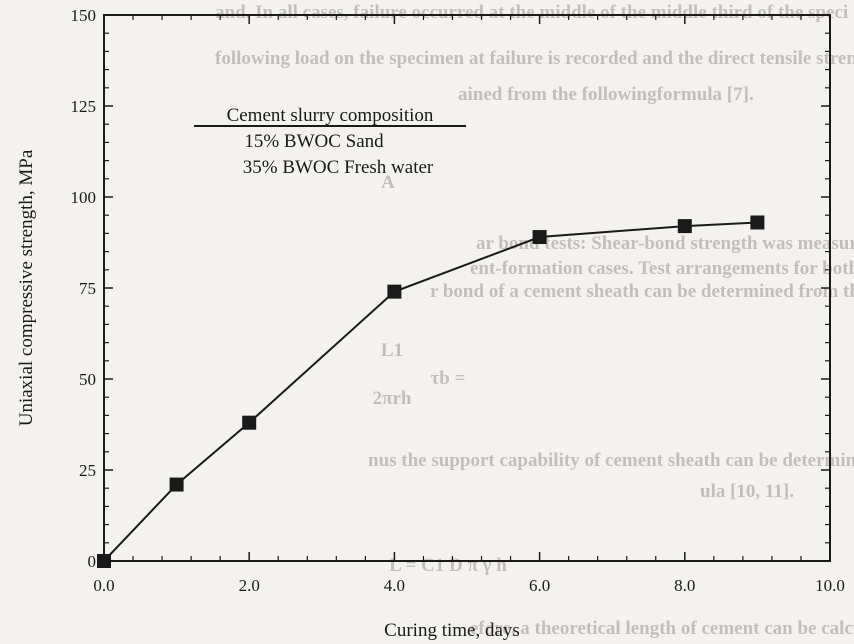  Describe the element at coordinates (448, 378) in the screenshot. I see `background-text-line: τb =` at that location.